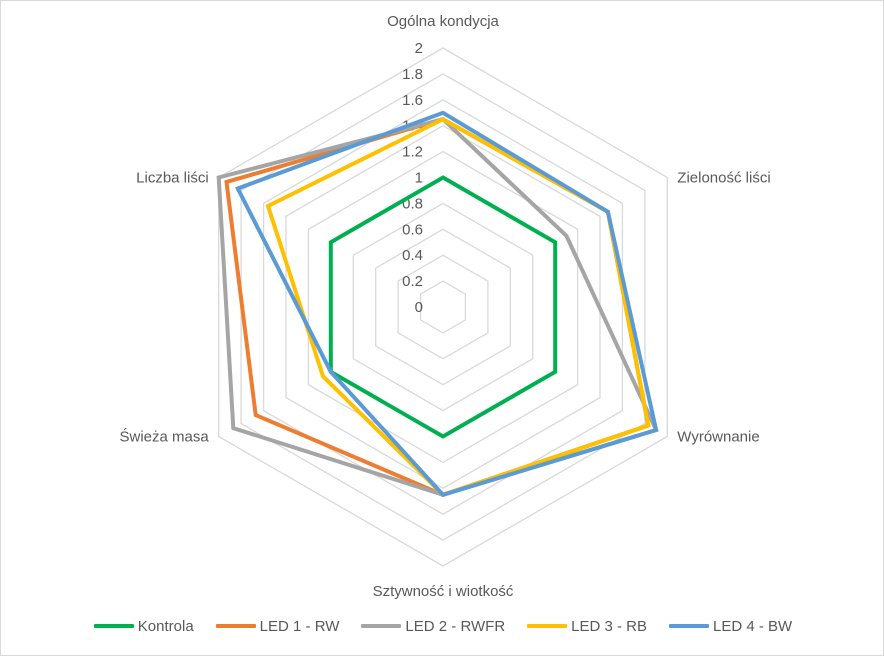 The height and width of the screenshot is (656, 884). I want to click on axis-label-ogolna-kondycja: Ogólna kondycja, so click(443, 21).